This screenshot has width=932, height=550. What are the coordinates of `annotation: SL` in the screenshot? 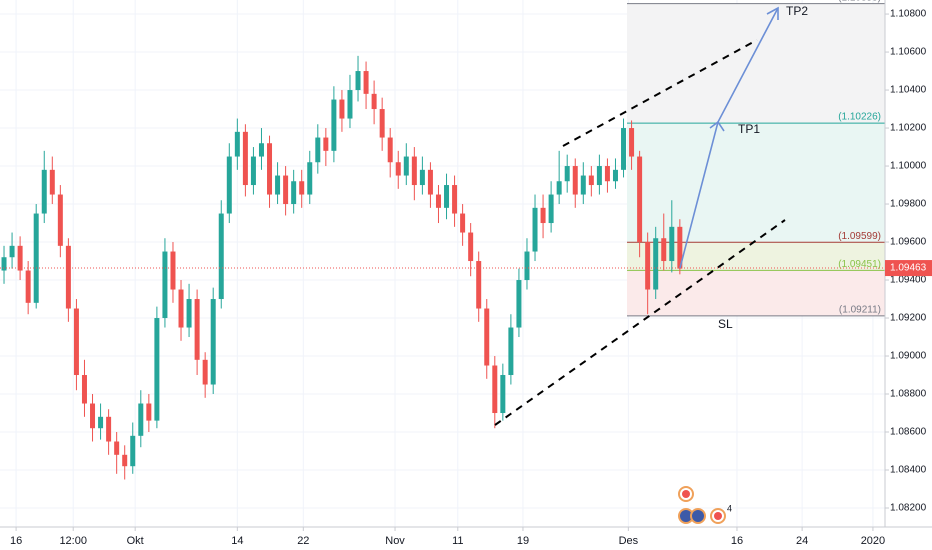 It's located at (725, 324).